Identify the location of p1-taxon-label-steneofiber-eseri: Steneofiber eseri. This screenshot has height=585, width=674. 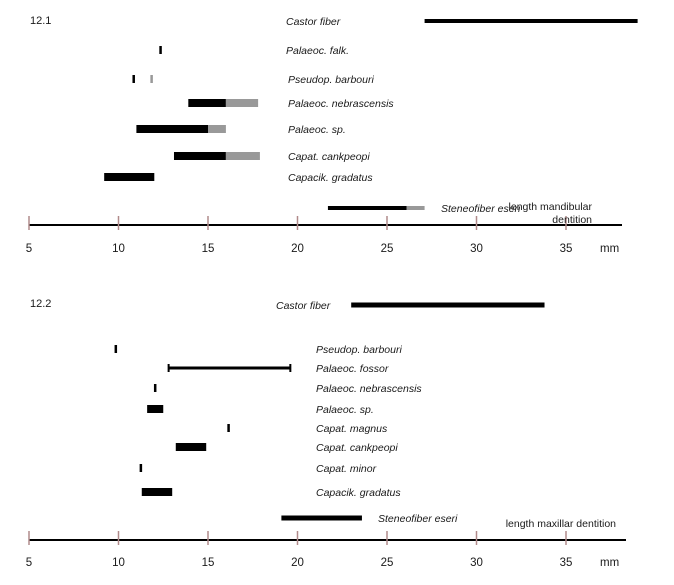
(481, 209).